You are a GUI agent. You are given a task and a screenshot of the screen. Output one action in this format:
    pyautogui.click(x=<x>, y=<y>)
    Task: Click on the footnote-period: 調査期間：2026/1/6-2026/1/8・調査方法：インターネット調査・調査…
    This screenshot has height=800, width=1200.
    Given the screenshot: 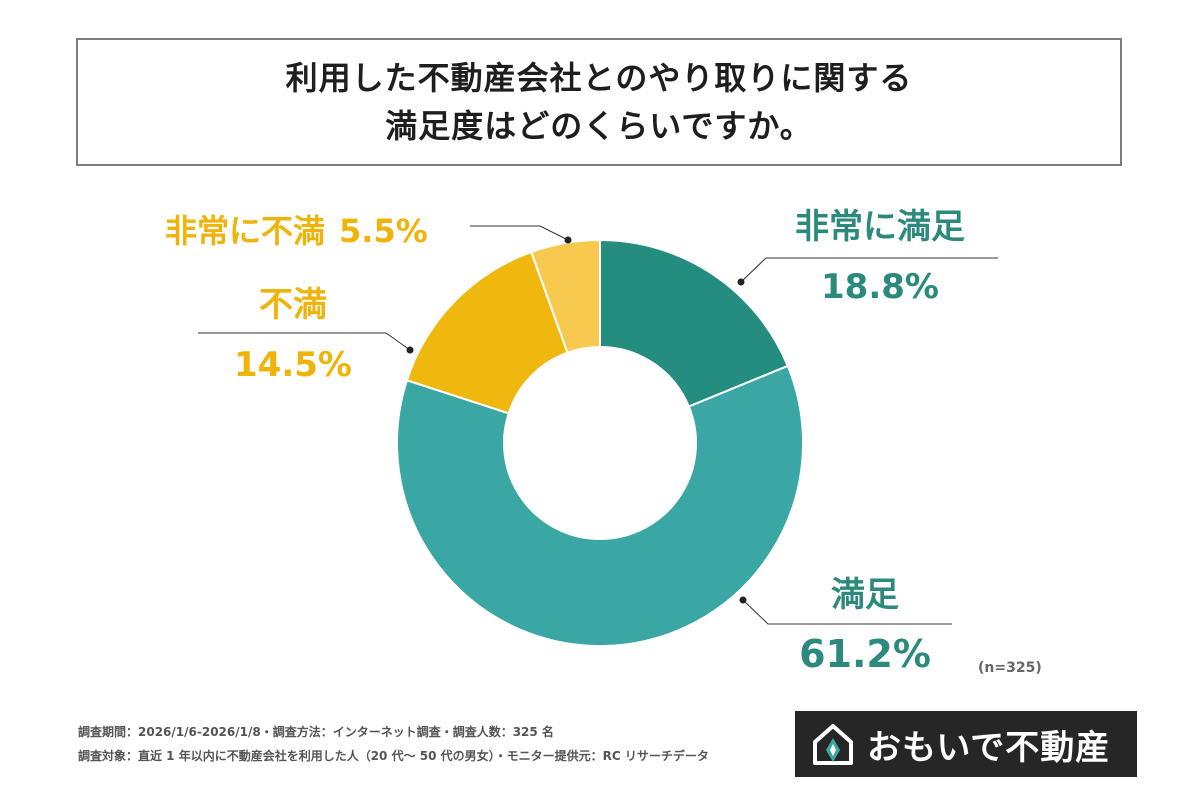 What is the action you would take?
    pyautogui.click(x=316, y=732)
    